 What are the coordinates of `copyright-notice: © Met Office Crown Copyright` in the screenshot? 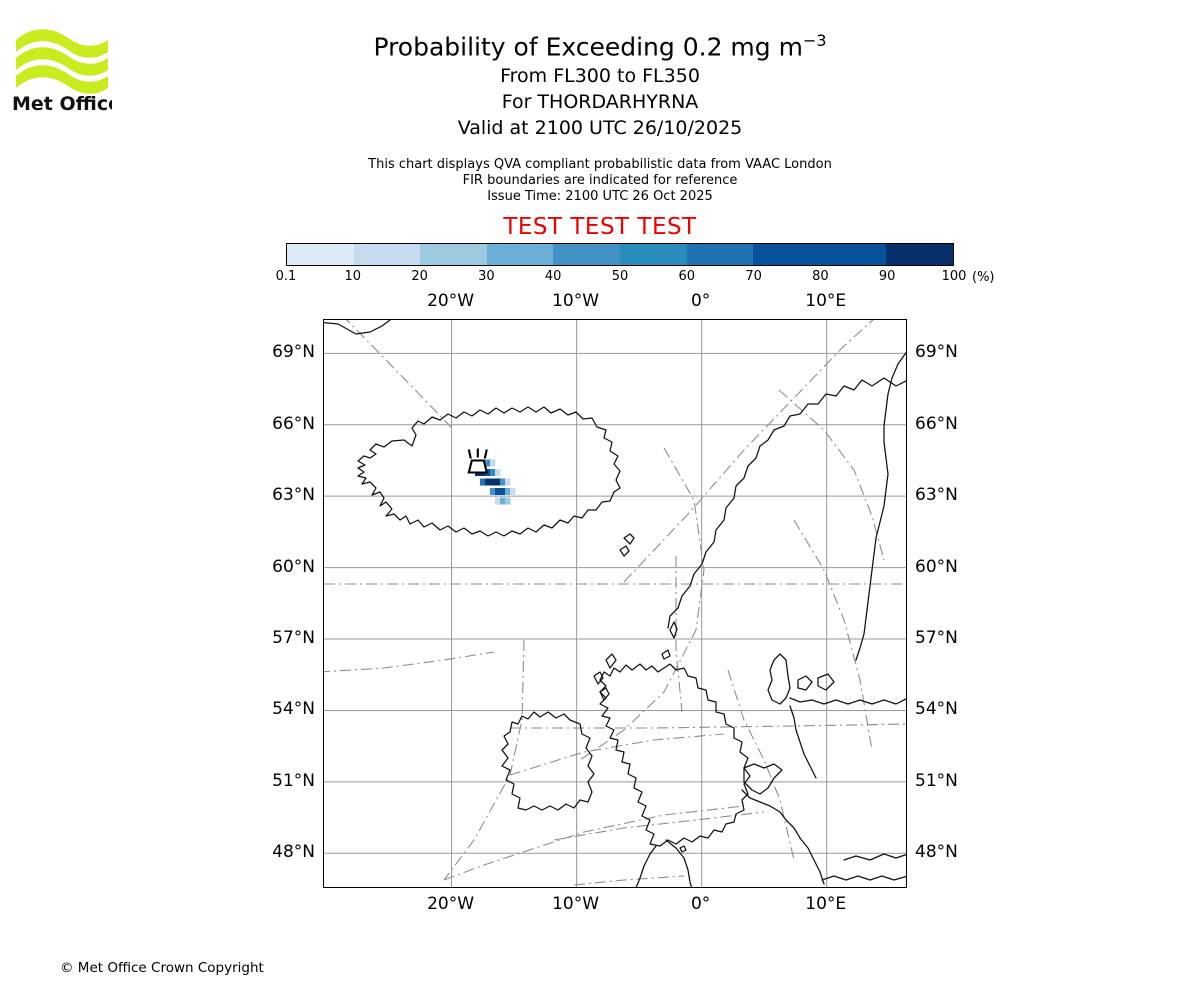 It's located at (162, 968).